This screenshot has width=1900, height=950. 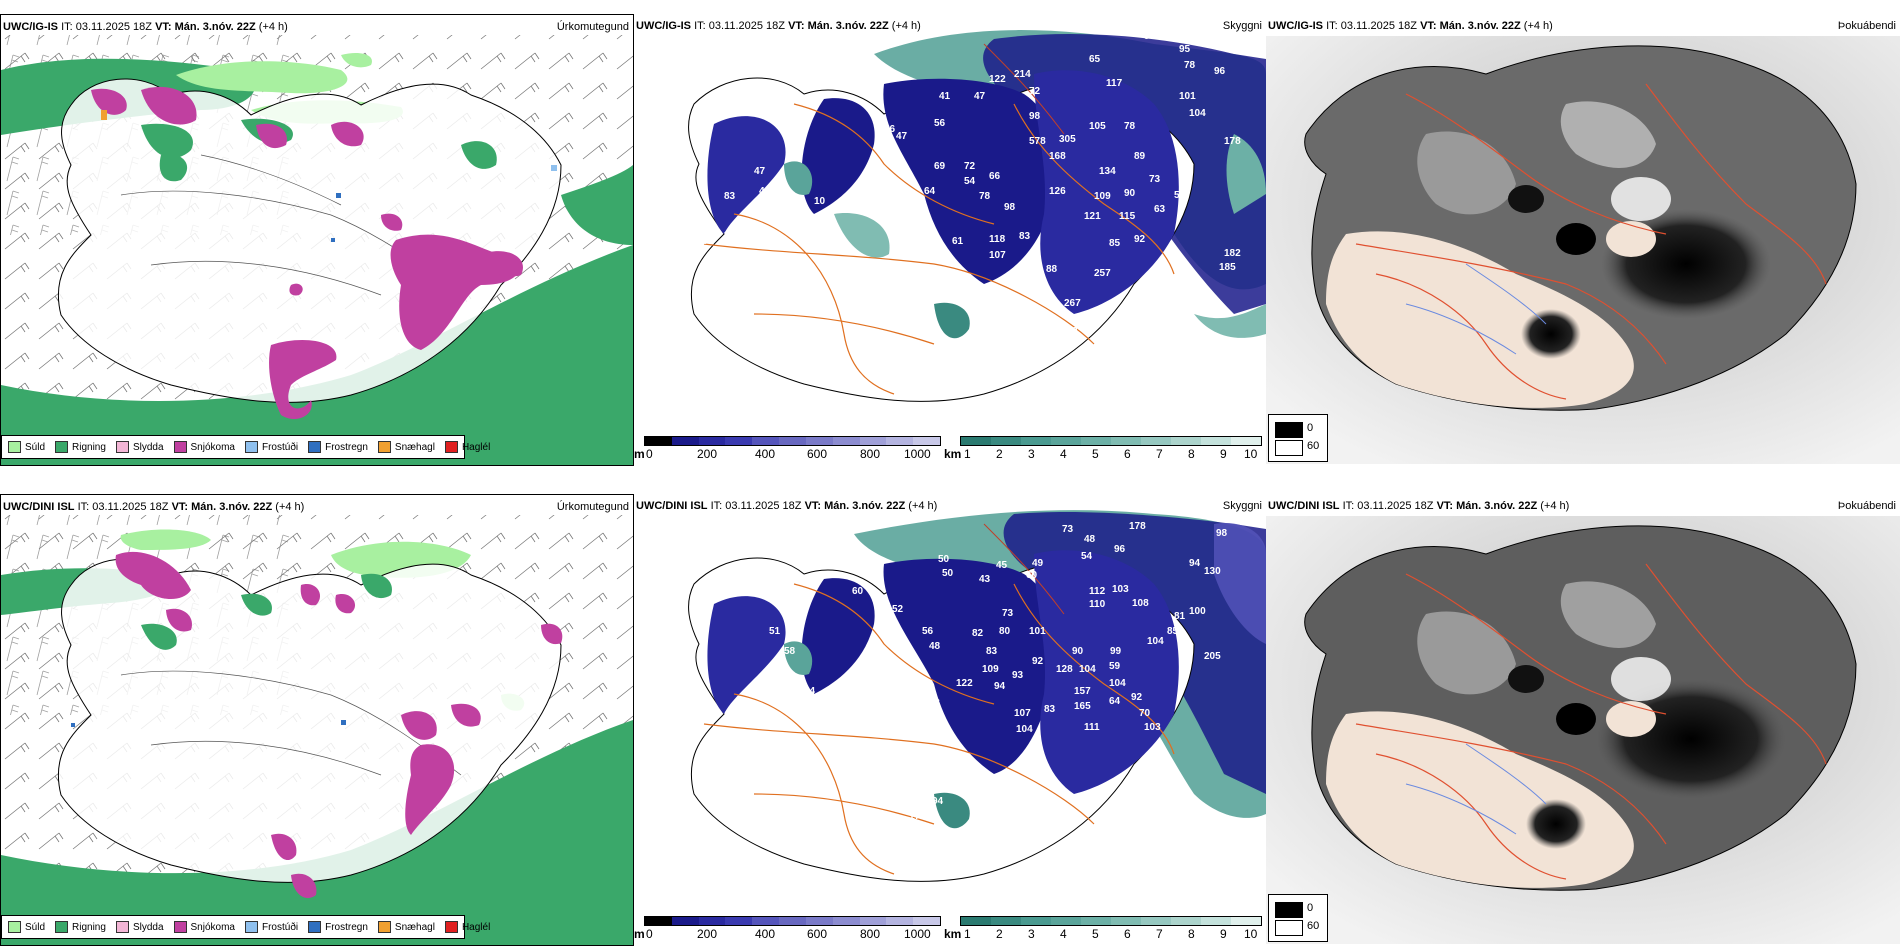 What do you see at coordinates (1002, 565) in the screenshot?
I see `visibility-value: 45` at bounding box center [1002, 565].